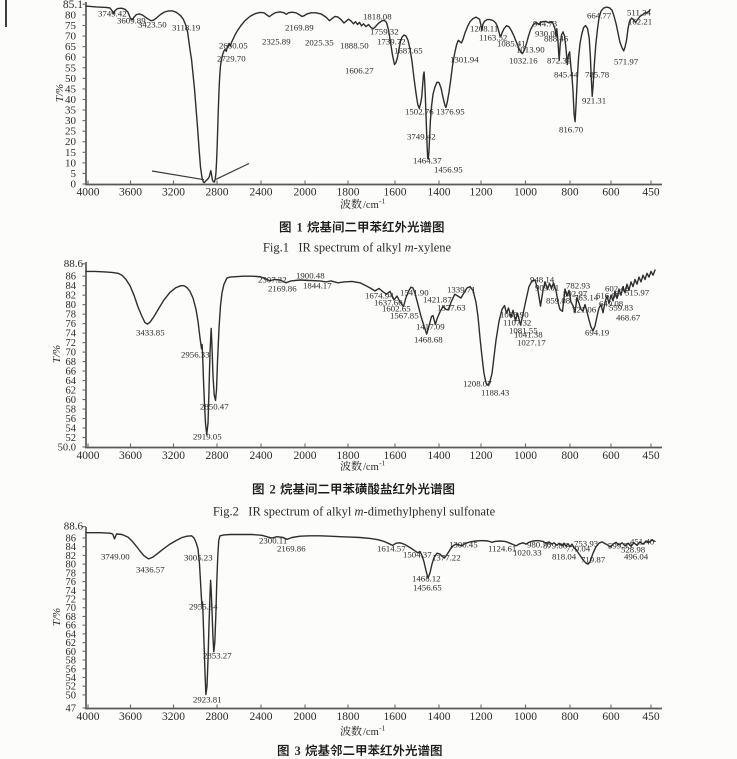  Describe the element at coordinates (586, 544) in the screenshot. I see `svg-text: 753.93` at that location.